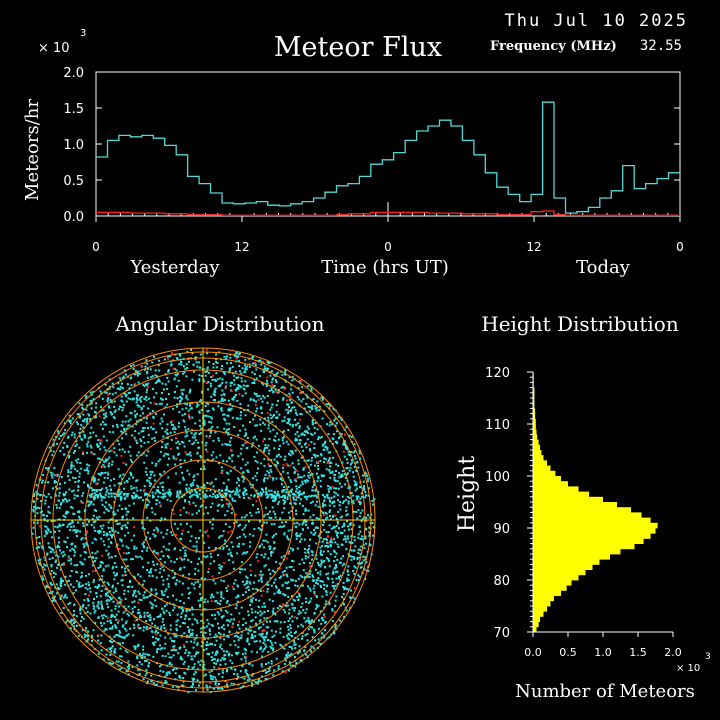 The width and height of the screenshot is (720, 720). What do you see at coordinates (83, 33) in the screenshot?
I see `flux-y-multiplier-exp: 3` at bounding box center [83, 33].